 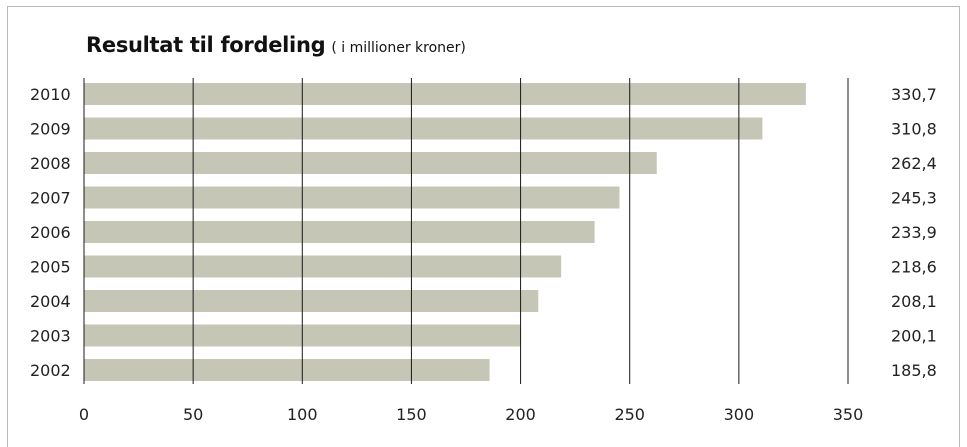 What do you see at coordinates (311, 301) in the screenshot?
I see `bar-2004` at bounding box center [311, 301].